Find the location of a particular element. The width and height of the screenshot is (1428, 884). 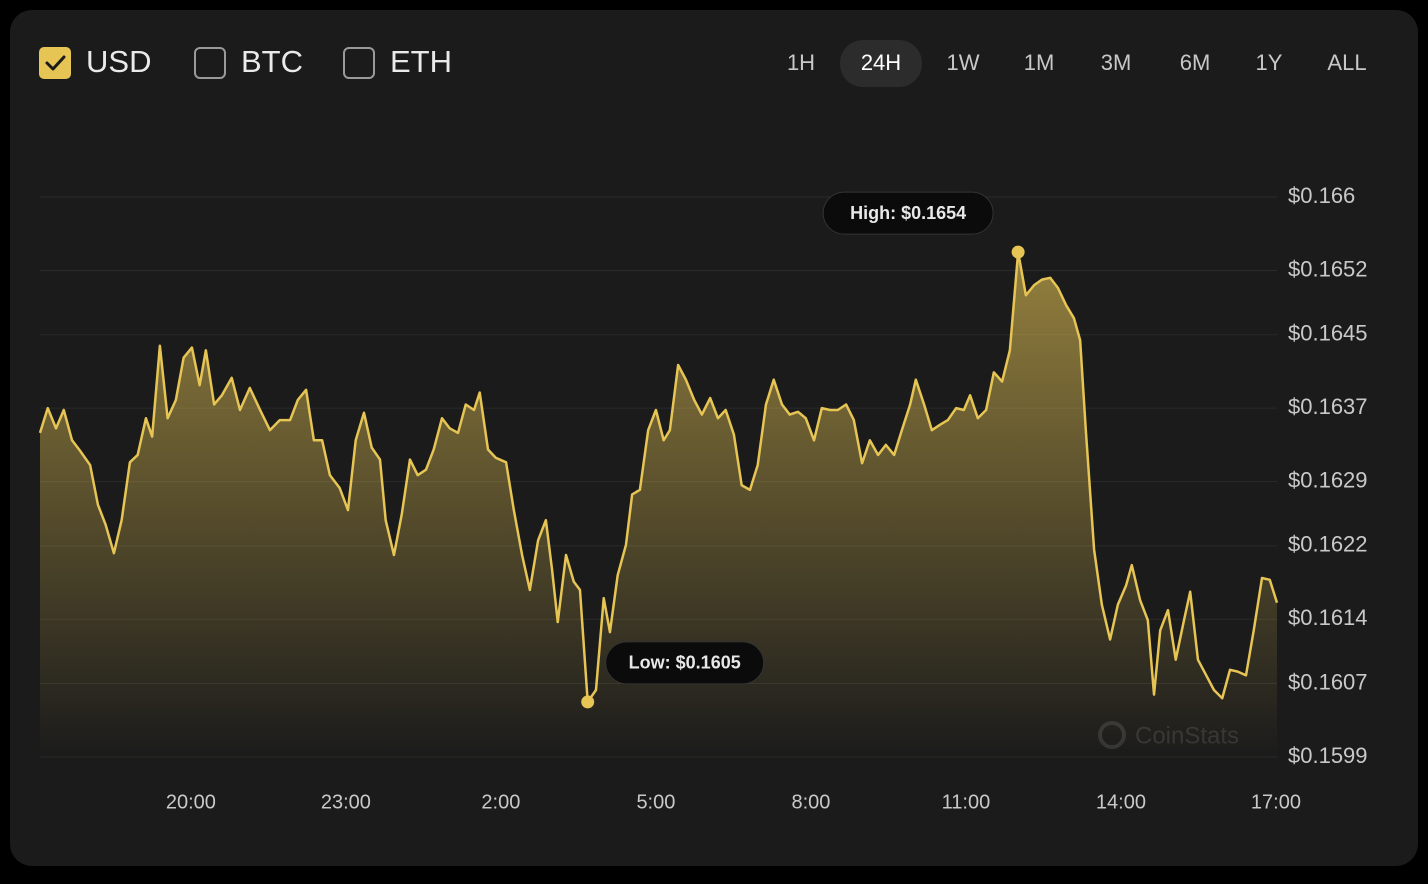

y-tick-label: $0.1607 is located at coordinates (1328, 681).